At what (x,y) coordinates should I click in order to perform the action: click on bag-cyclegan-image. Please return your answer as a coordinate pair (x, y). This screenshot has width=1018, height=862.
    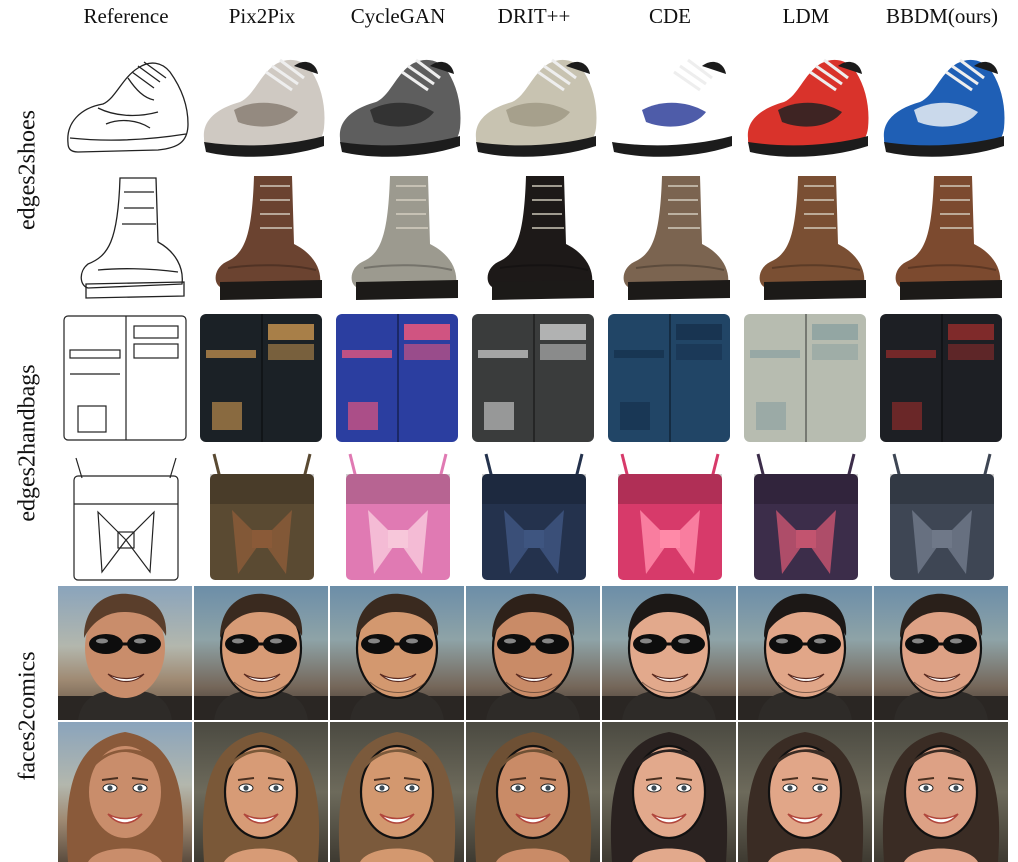
    Looking at the image, I should click on (397, 516).